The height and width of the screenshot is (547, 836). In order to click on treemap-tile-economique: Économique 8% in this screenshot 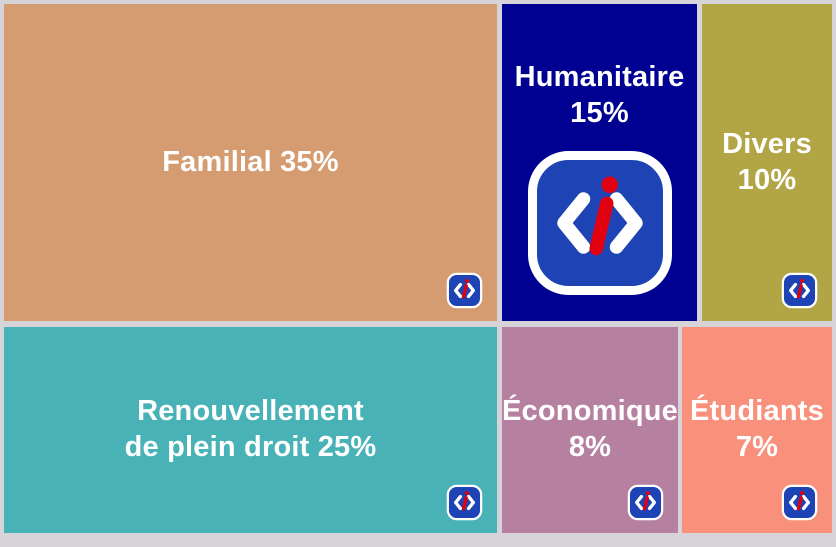, I will do `click(590, 430)`.